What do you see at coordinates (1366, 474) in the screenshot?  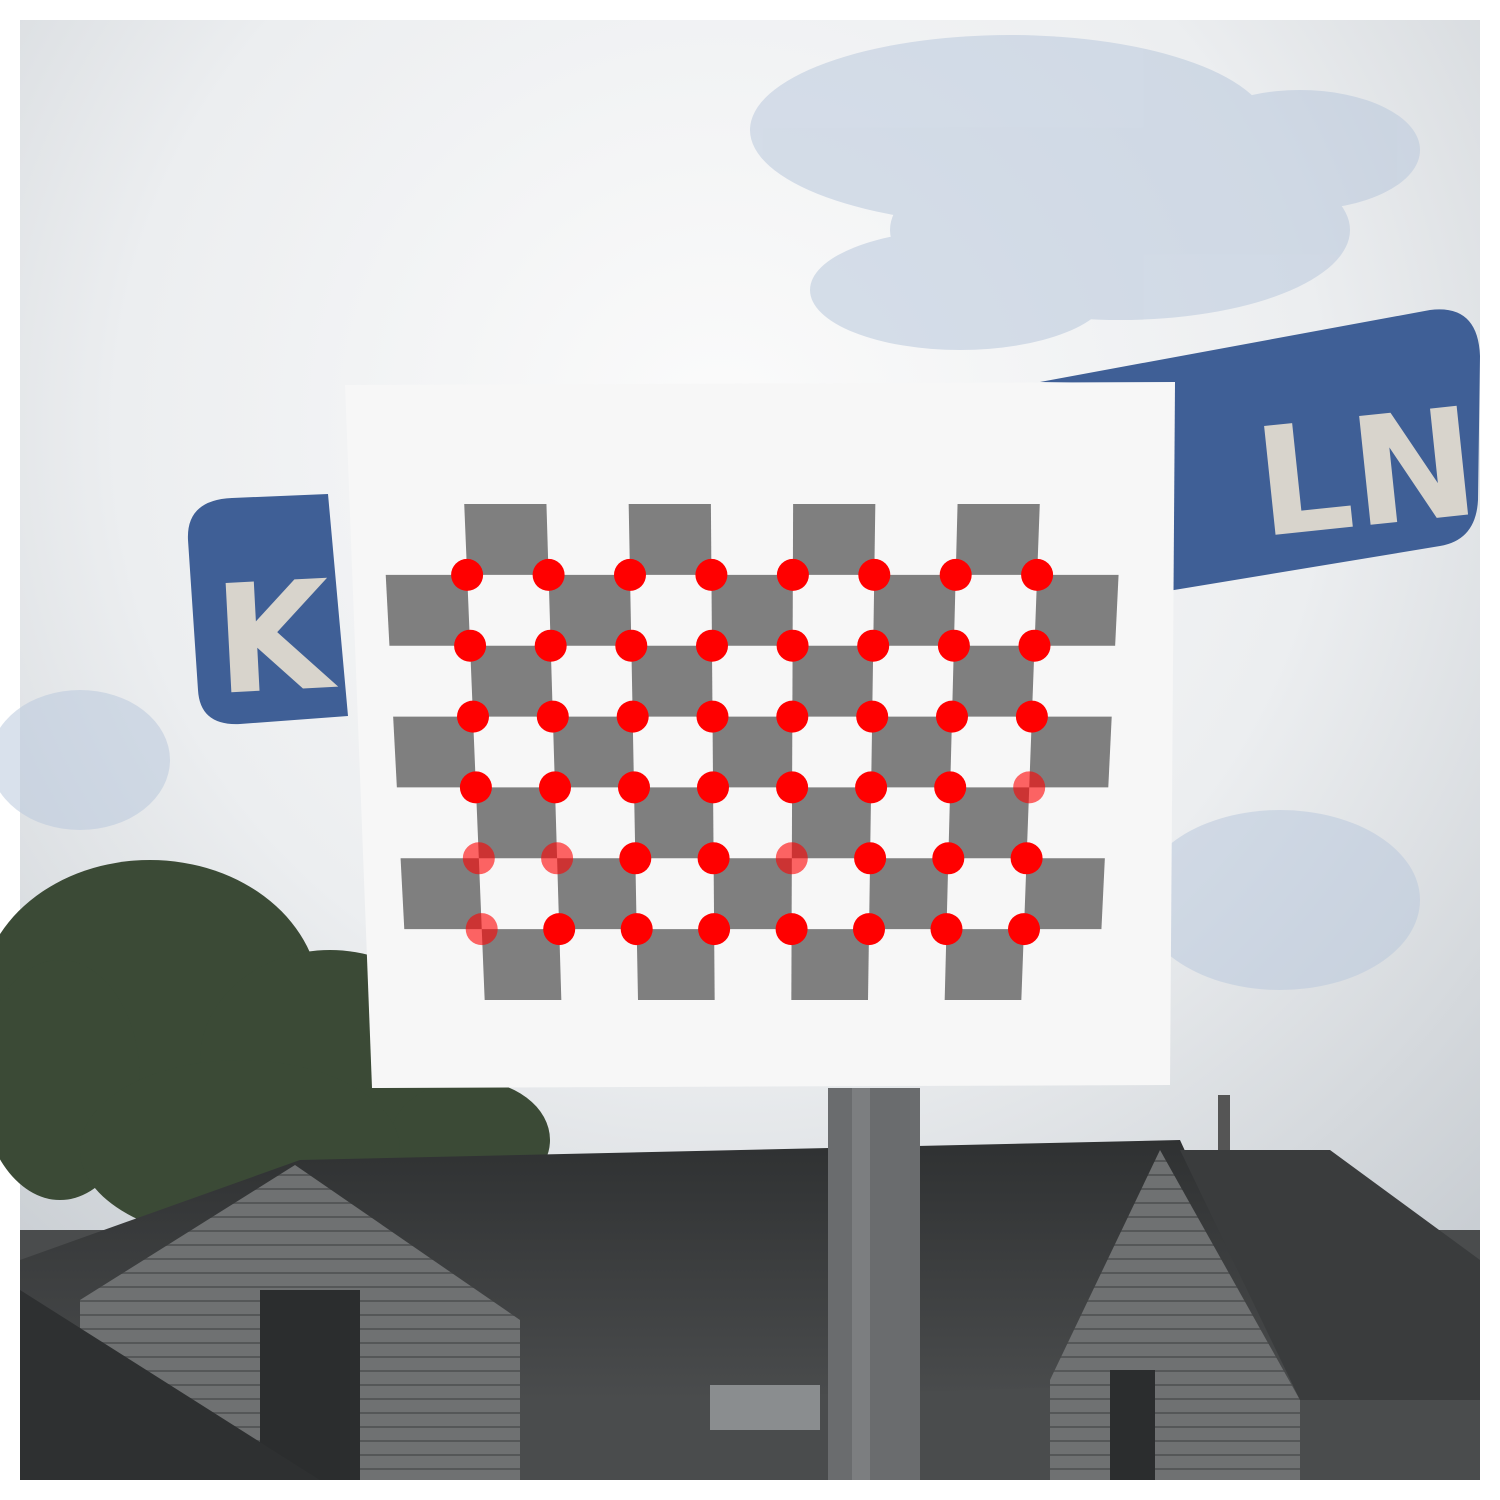 I see `sign-right-text: LN` at bounding box center [1366, 474].